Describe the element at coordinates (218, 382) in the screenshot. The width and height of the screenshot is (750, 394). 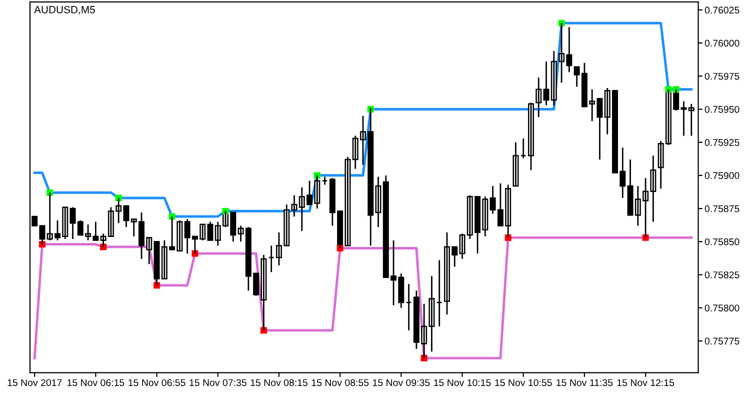
I see `x-tick-label: 15 Nov 07:35` at that location.